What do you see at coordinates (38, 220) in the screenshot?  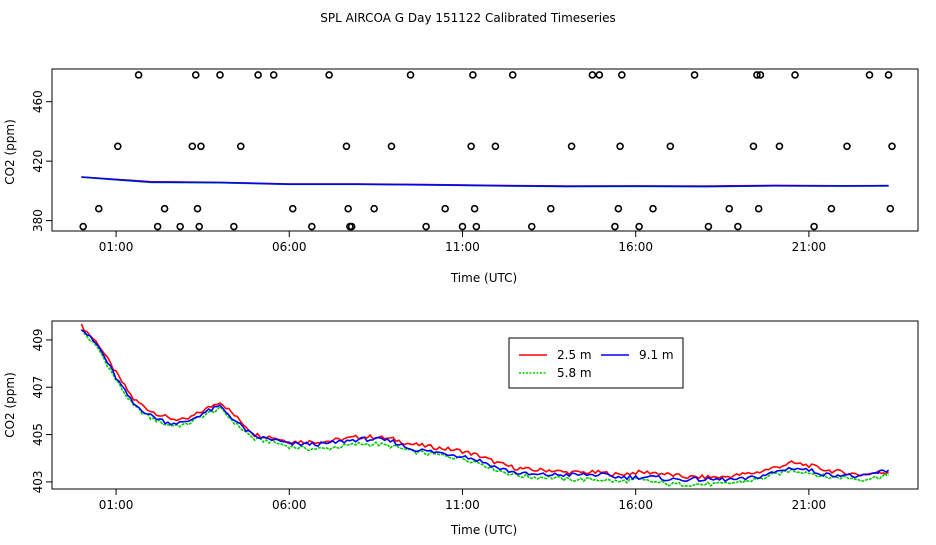 I see `top-y-tick-label: 380` at bounding box center [38, 220].